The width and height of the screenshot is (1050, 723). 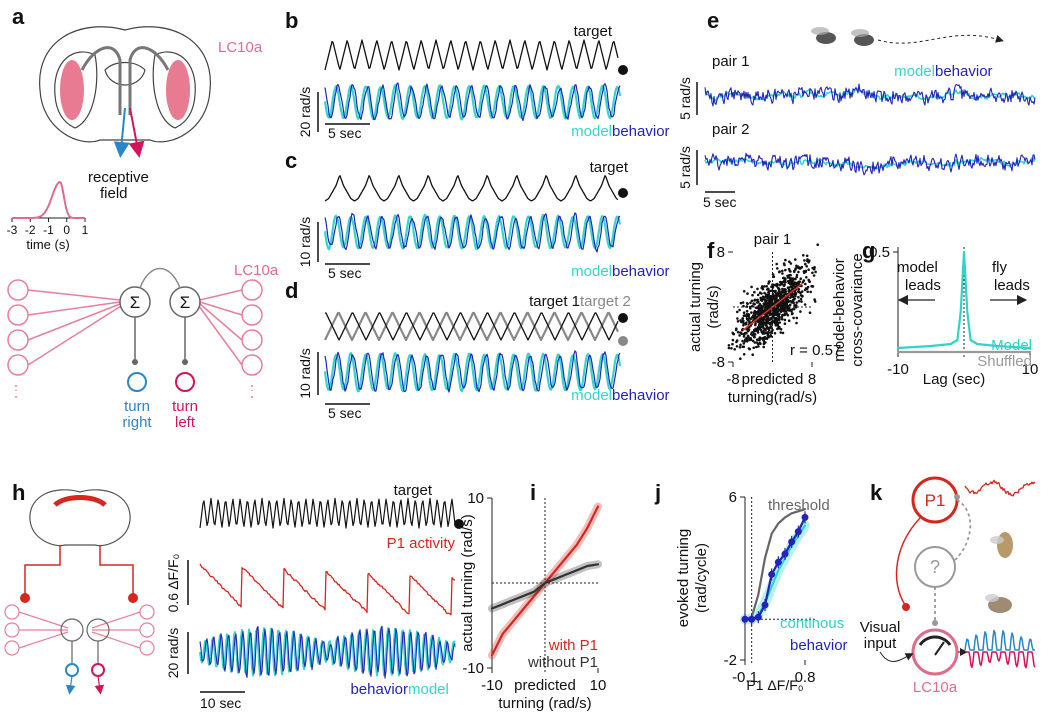 What do you see at coordinates (473, 668) in the screenshot?
I see `y-tick-label: -10` at bounding box center [473, 668].